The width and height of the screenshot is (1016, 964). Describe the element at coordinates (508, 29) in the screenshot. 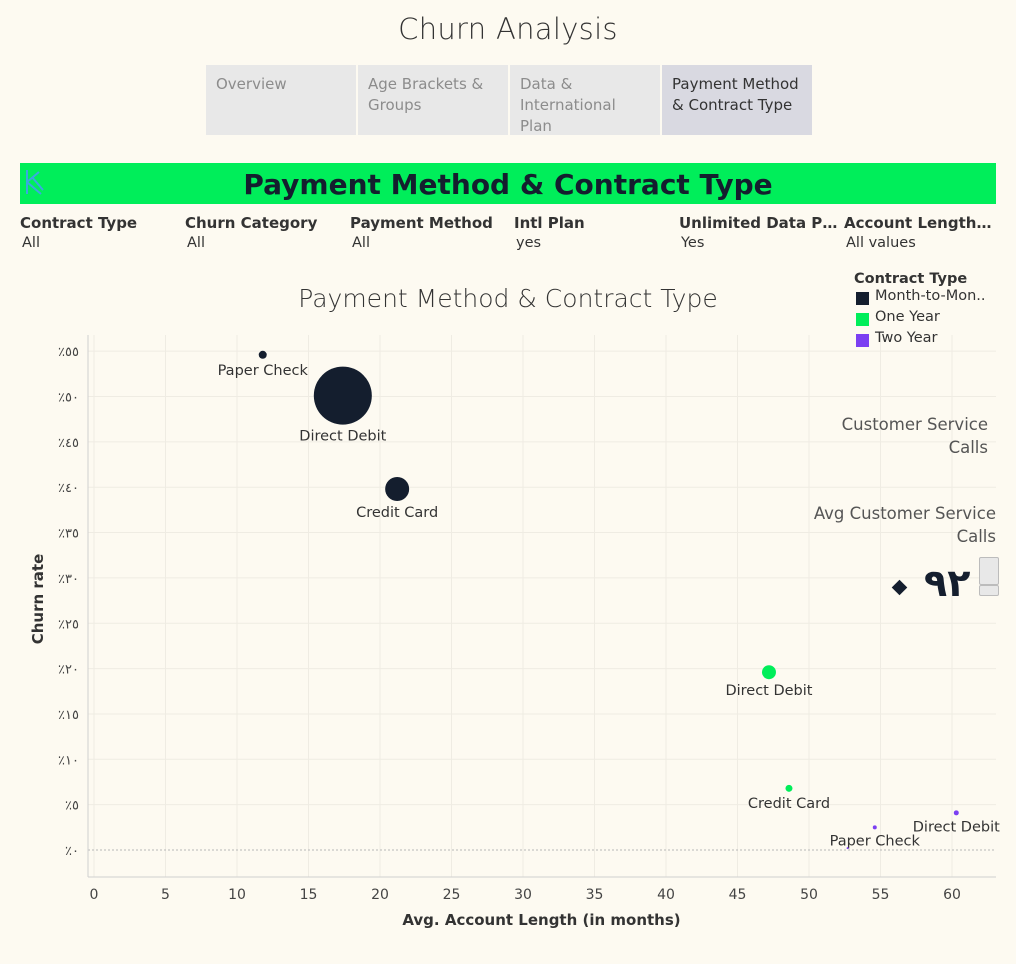

I see `page-title: Churn Analysis` at that location.